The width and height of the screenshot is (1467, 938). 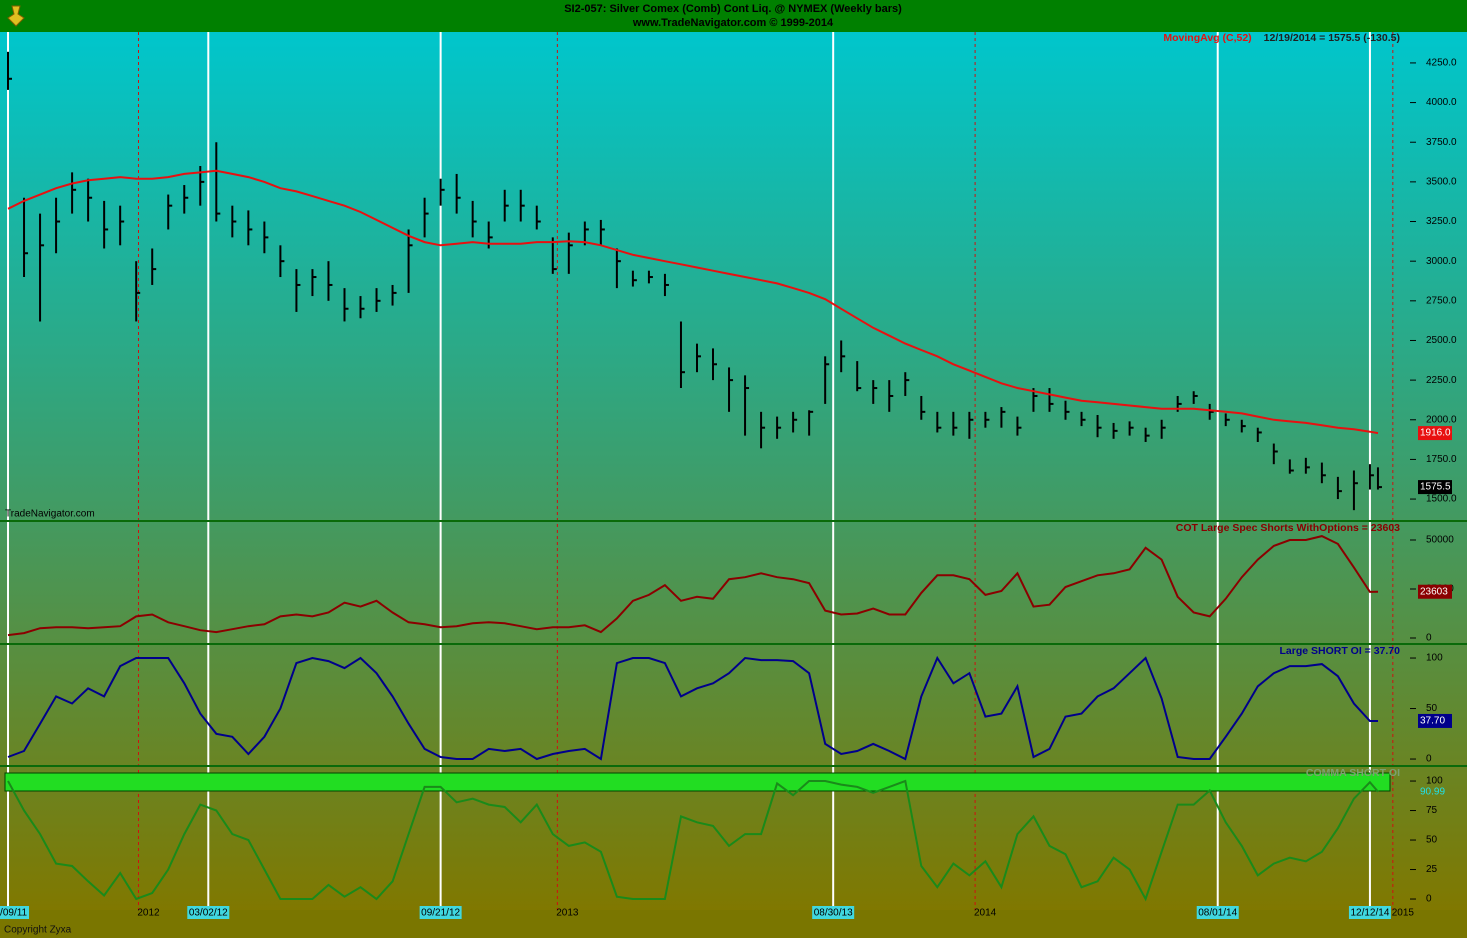 I want to click on x-tick-label: 09/09/11, so click(x=14, y=913).